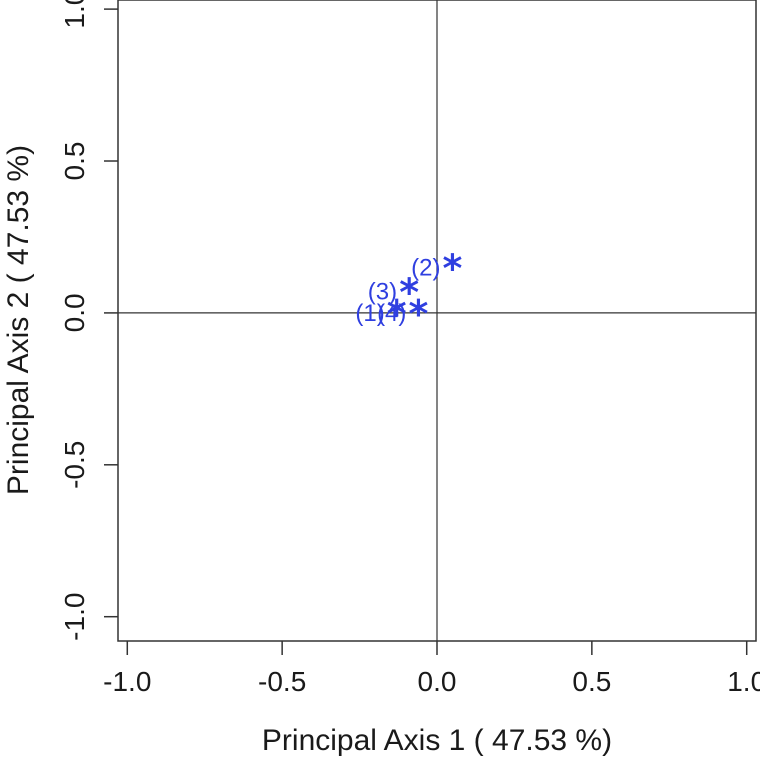  I want to click on x-axis: -1.0 -0.5 0.0 0.5 1.0, so click(431, 669).